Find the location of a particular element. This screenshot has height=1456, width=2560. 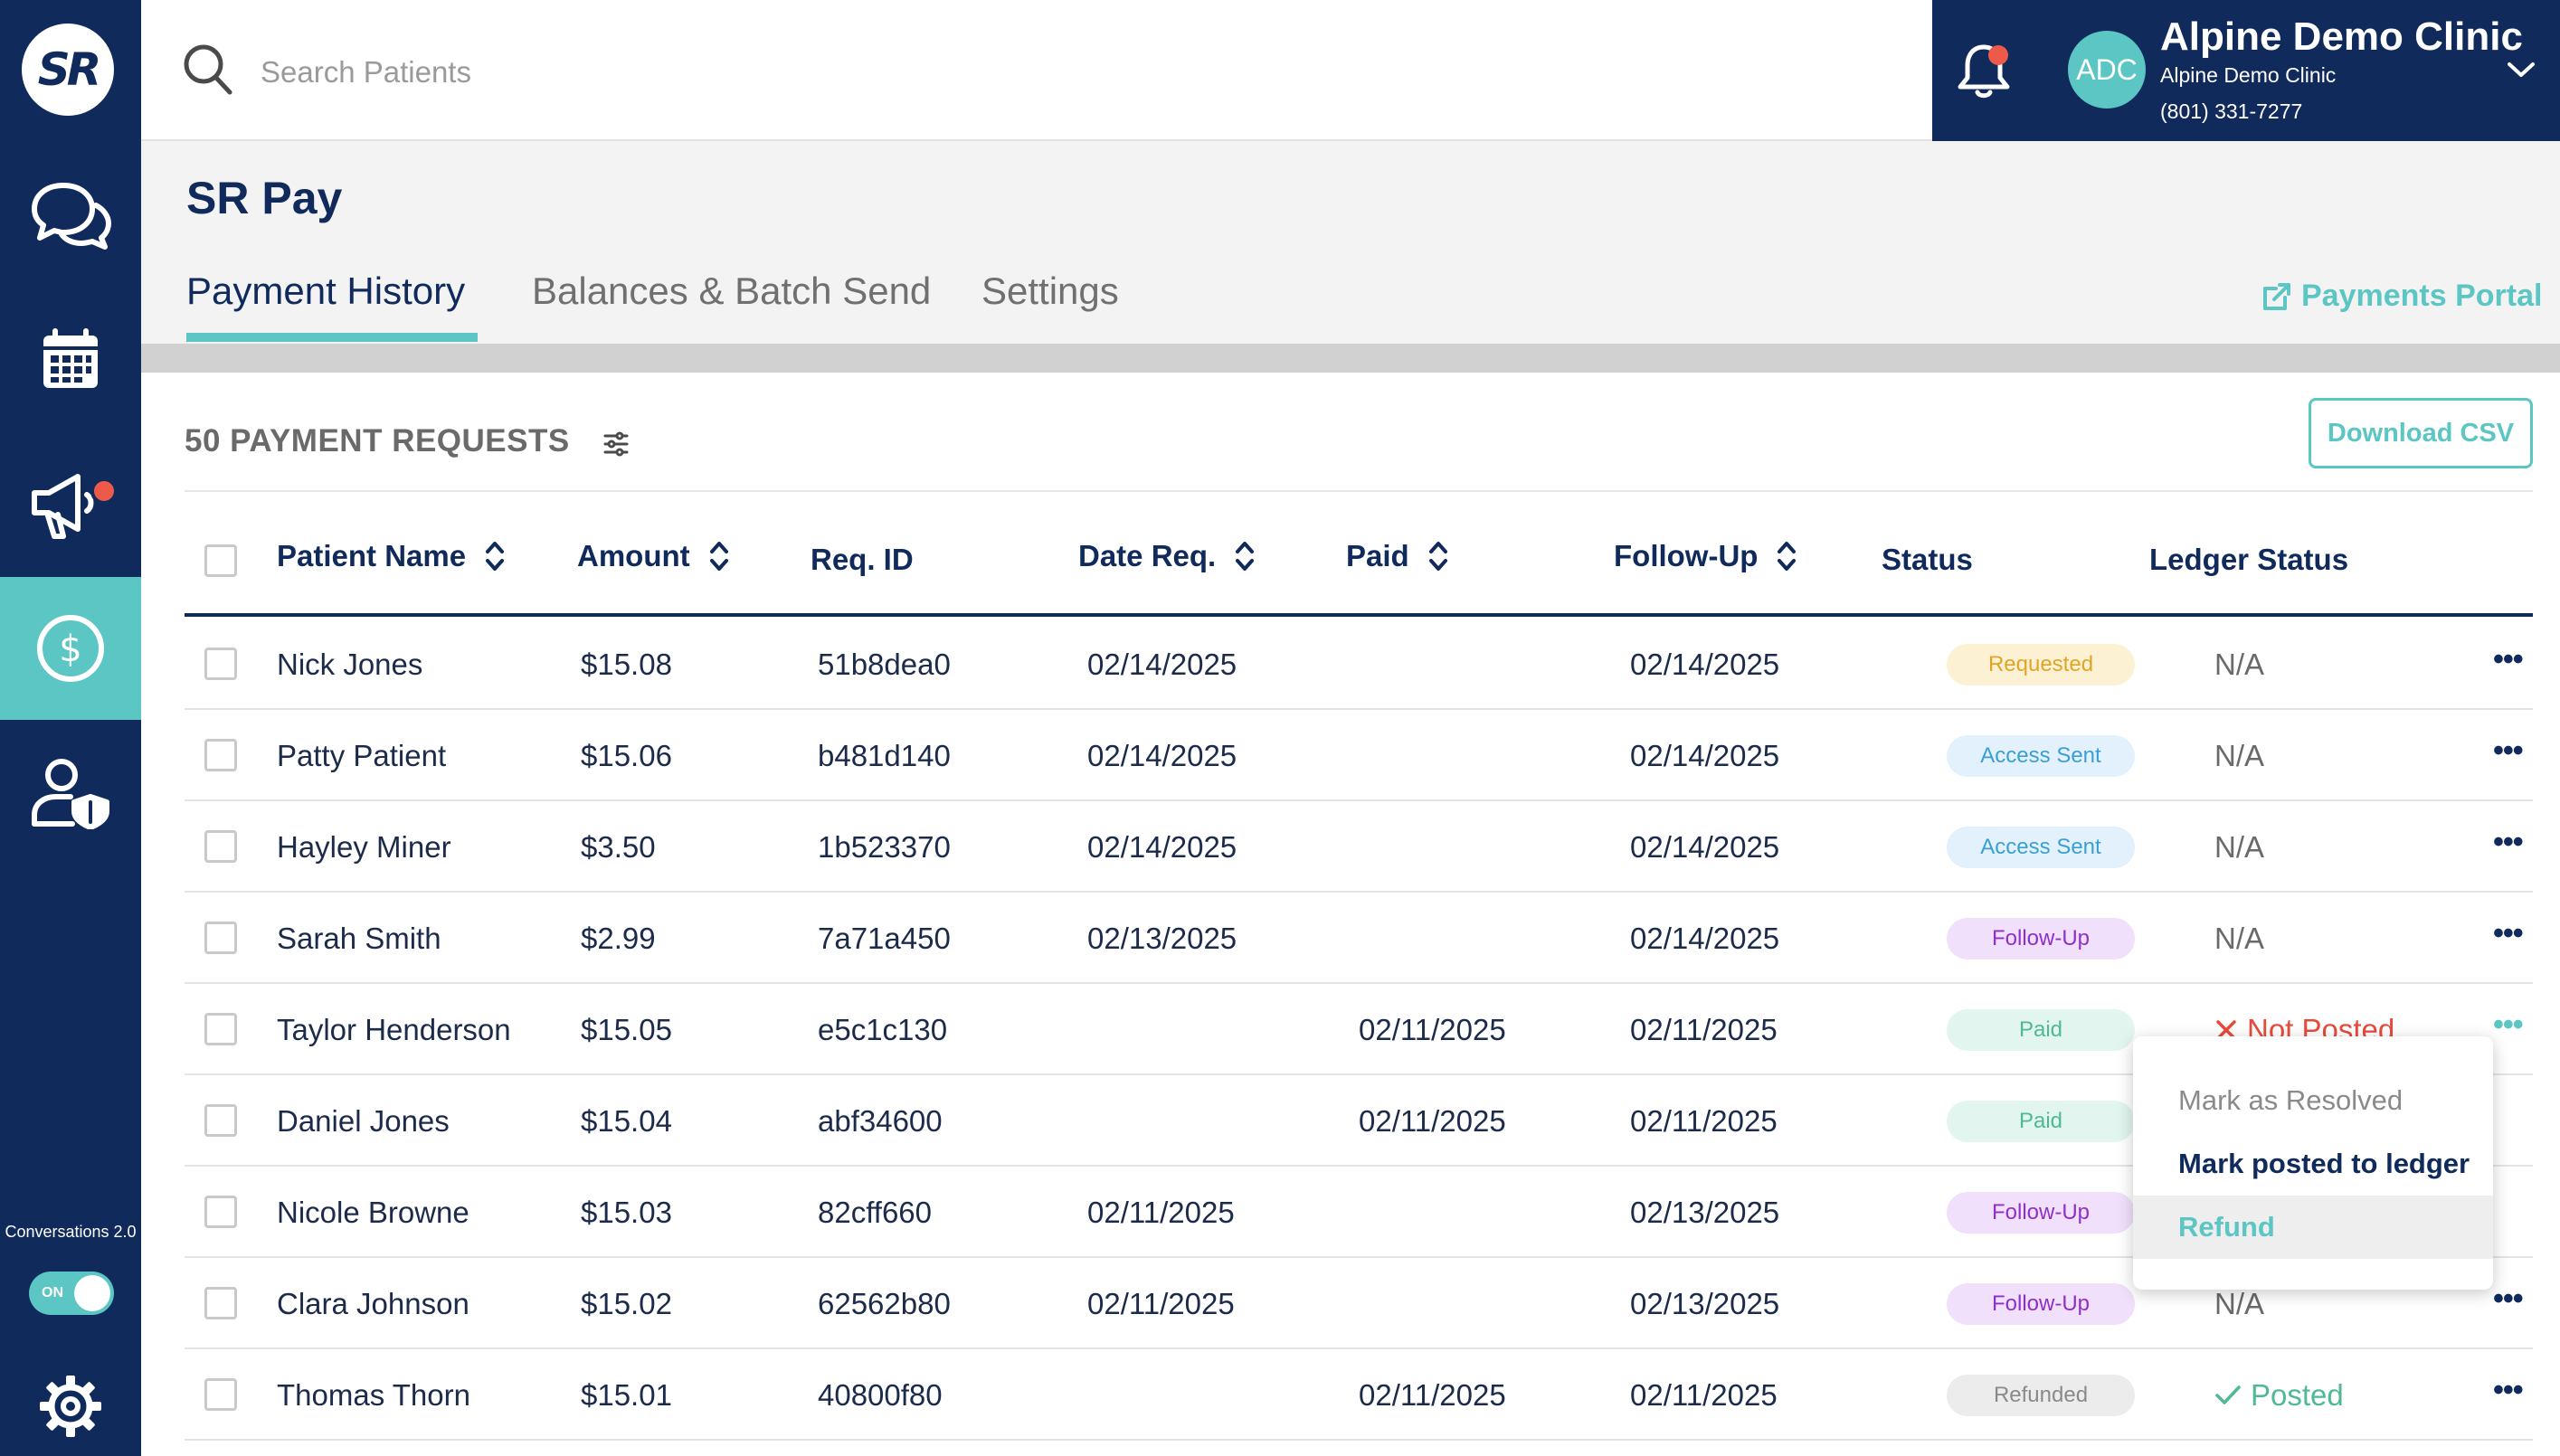

amount: $15.03 is located at coordinates (626, 1212).